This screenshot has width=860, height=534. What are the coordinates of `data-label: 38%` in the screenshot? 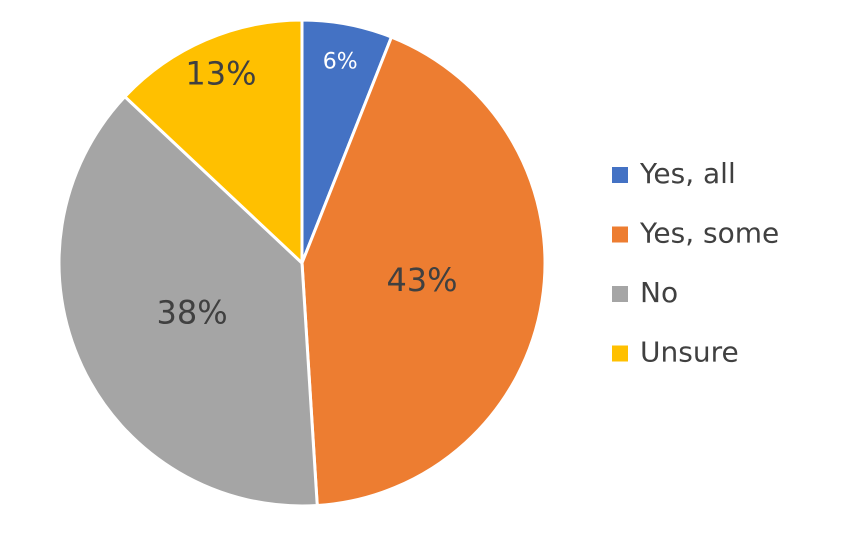 It's located at (192, 313).